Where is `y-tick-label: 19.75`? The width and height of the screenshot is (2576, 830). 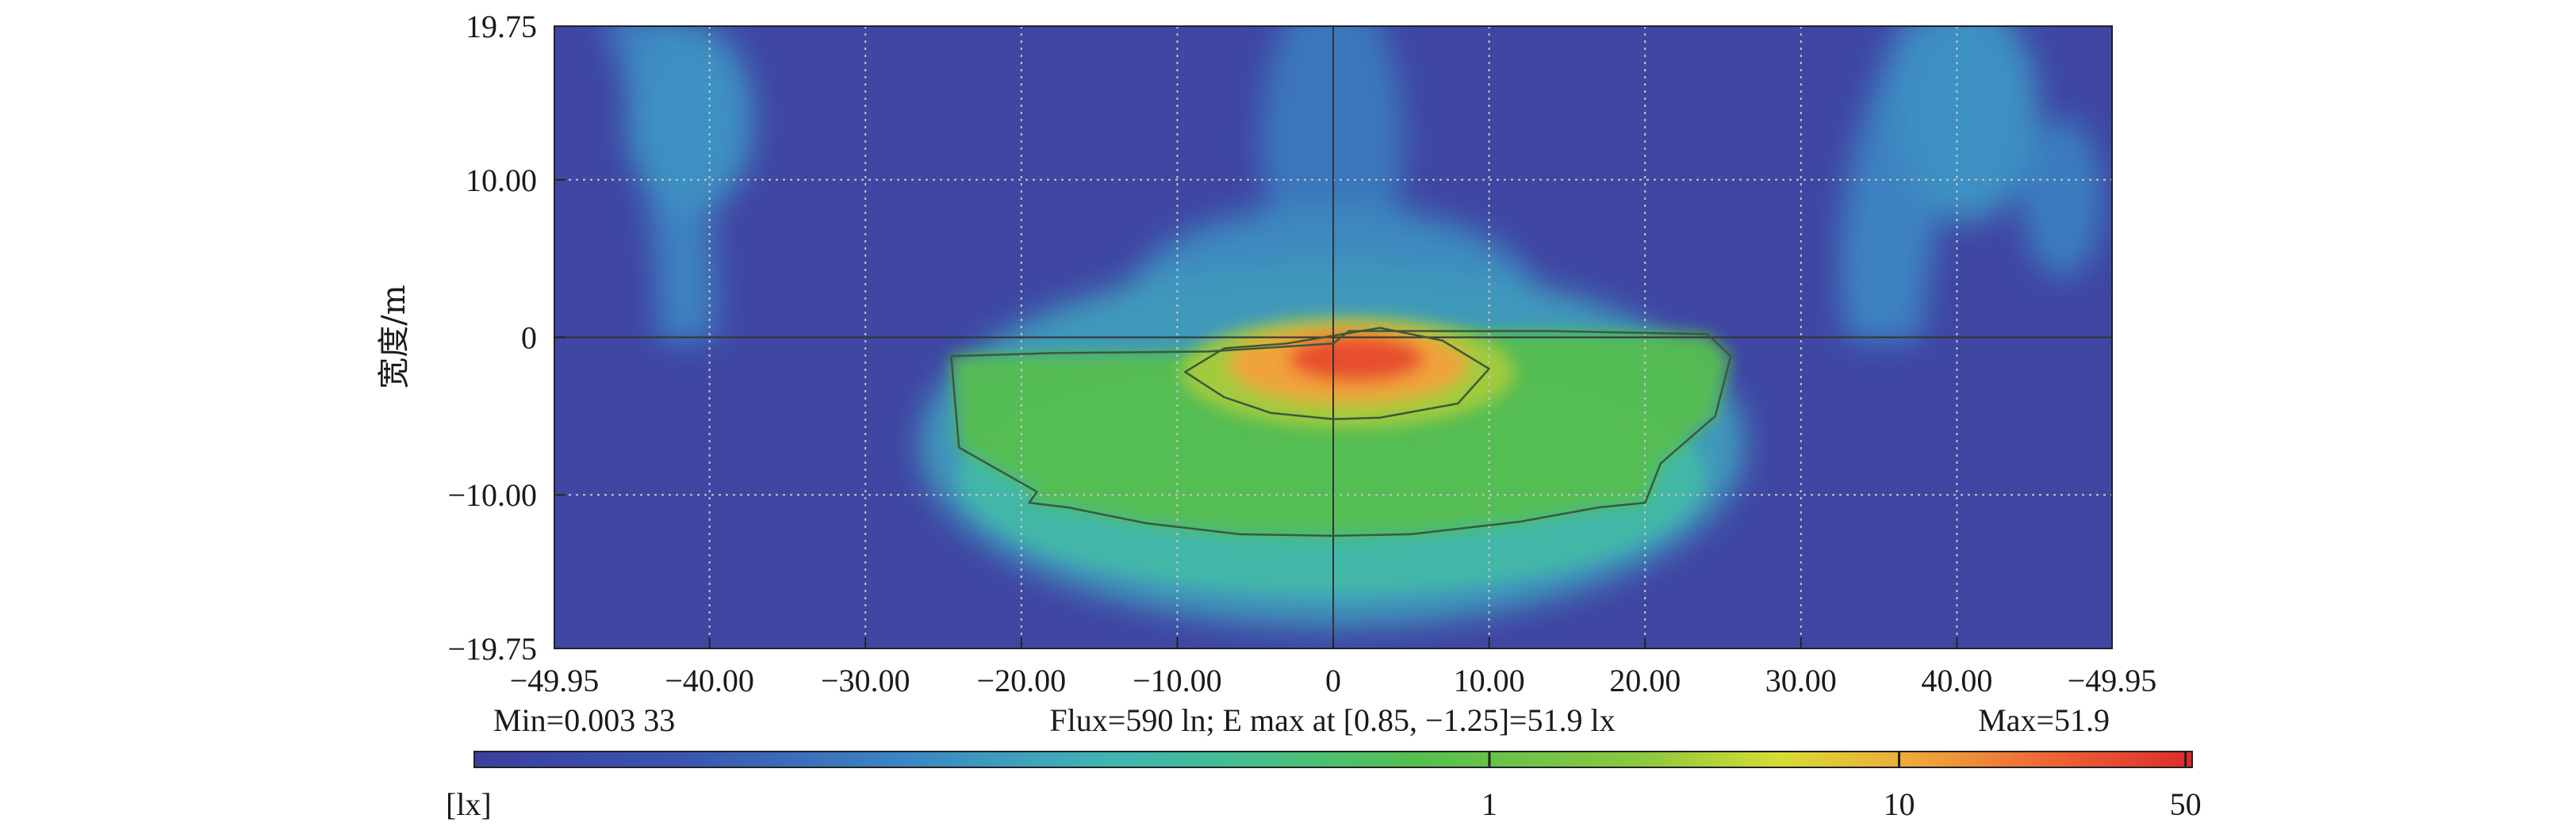 y-tick-label: 19.75 is located at coordinates (501, 27).